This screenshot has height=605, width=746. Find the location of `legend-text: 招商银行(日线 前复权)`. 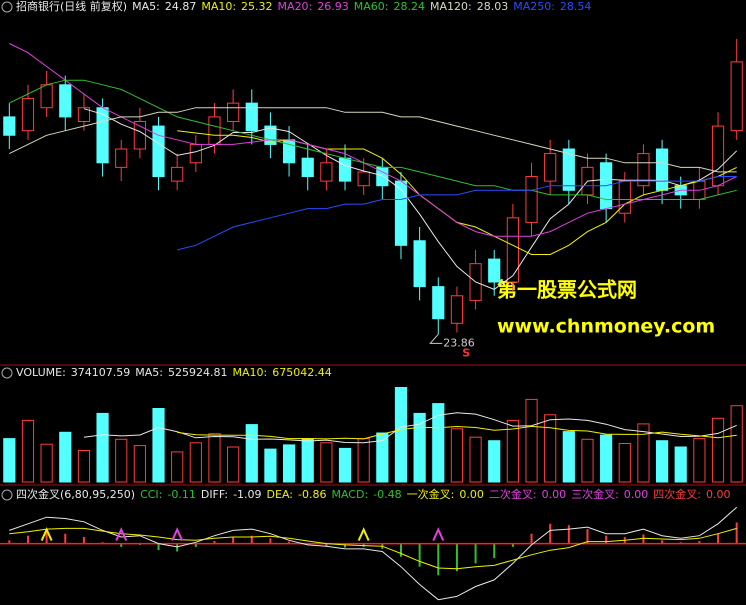

legend-text: 招商银行(日线 前复权) is located at coordinates (71, 6).